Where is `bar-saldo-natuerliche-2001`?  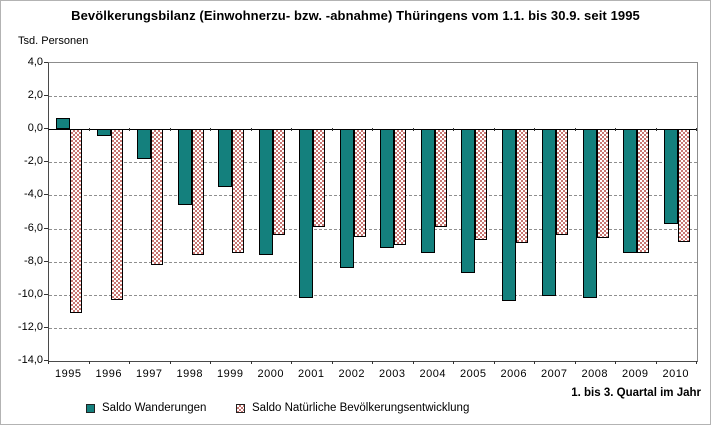 bar-saldo-natuerliche-2001 is located at coordinates (319, 178).